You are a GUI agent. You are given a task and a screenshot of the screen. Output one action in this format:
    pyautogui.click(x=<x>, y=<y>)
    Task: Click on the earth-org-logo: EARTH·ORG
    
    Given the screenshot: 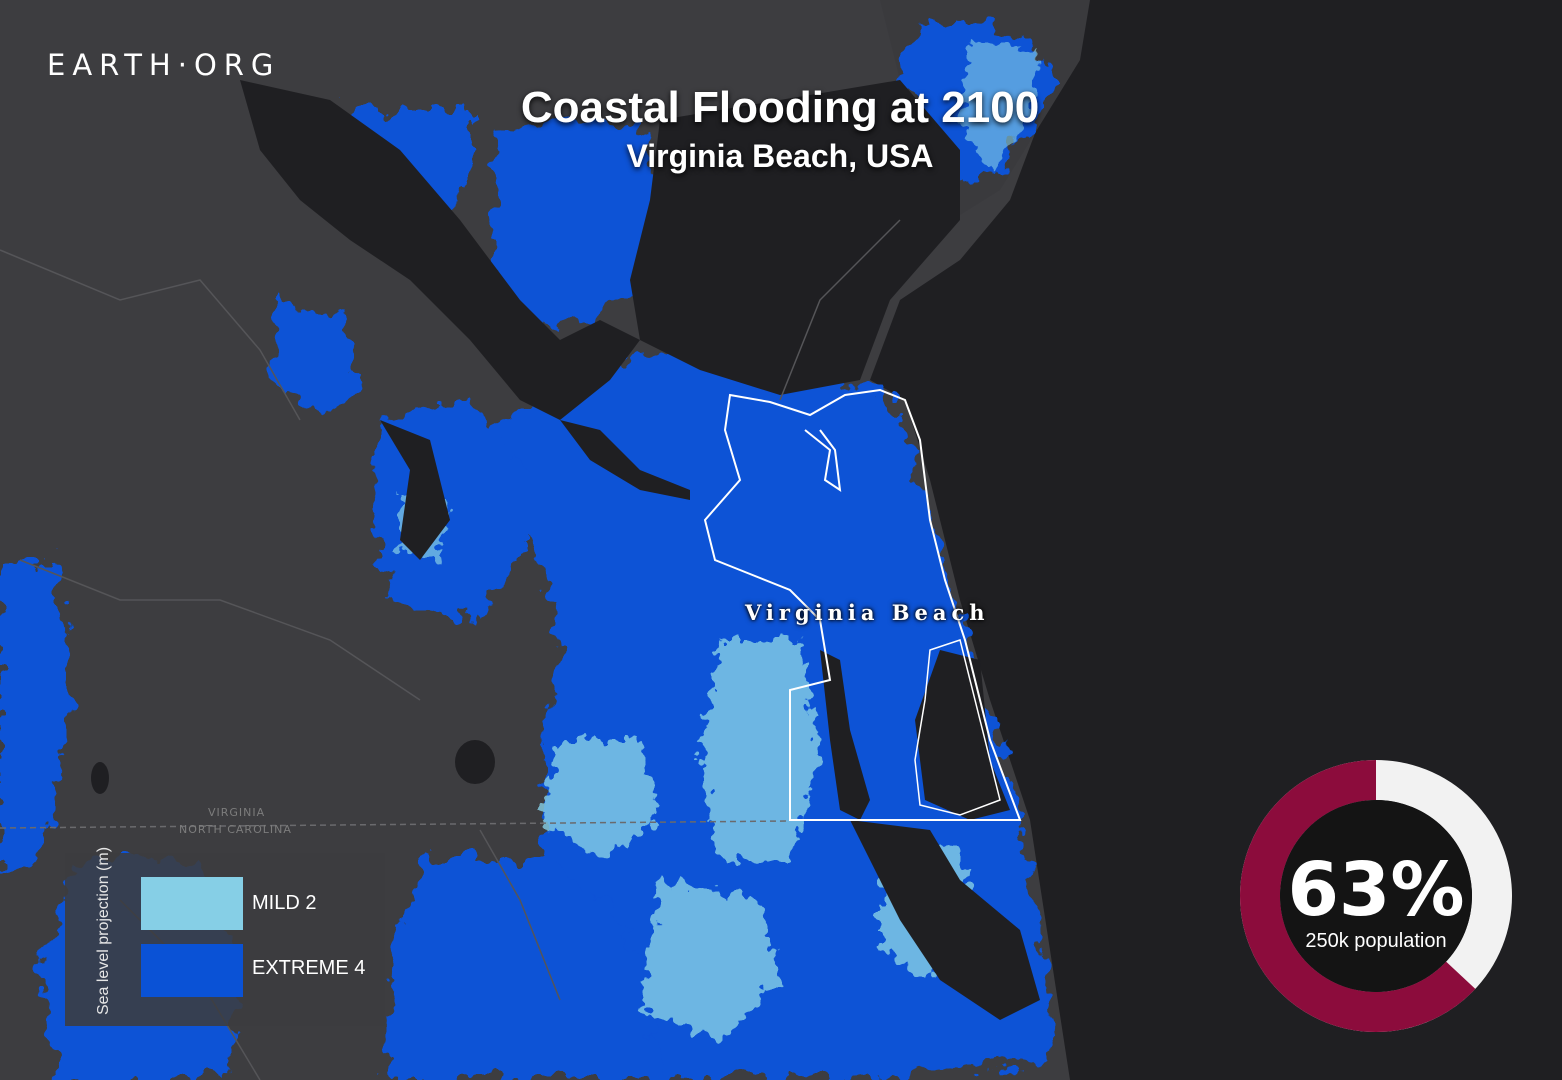 What is the action you would take?
    pyautogui.click(x=164, y=65)
    